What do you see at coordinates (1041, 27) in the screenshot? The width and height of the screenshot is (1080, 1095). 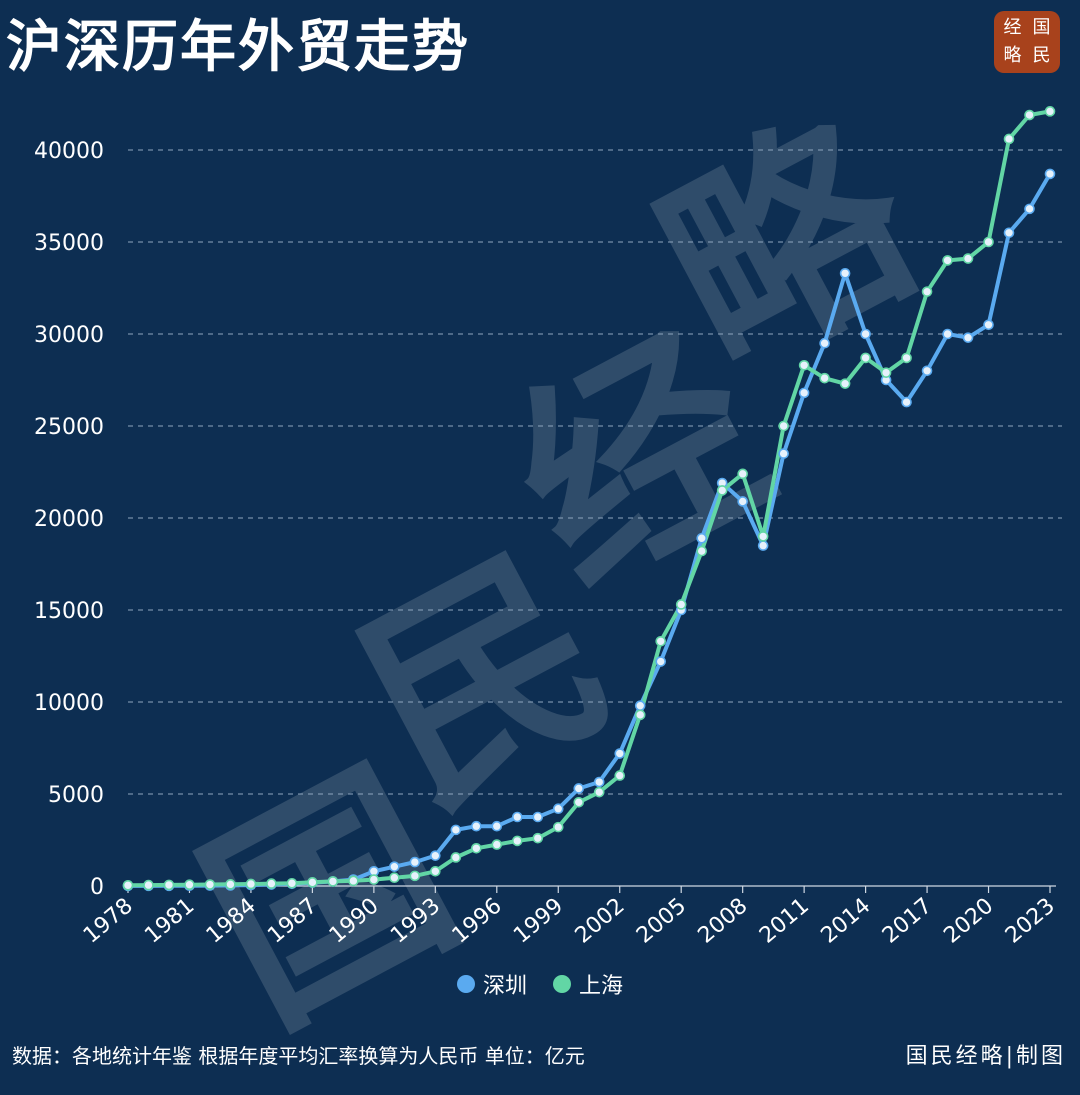 I see `logo-char: 国` at bounding box center [1041, 27].